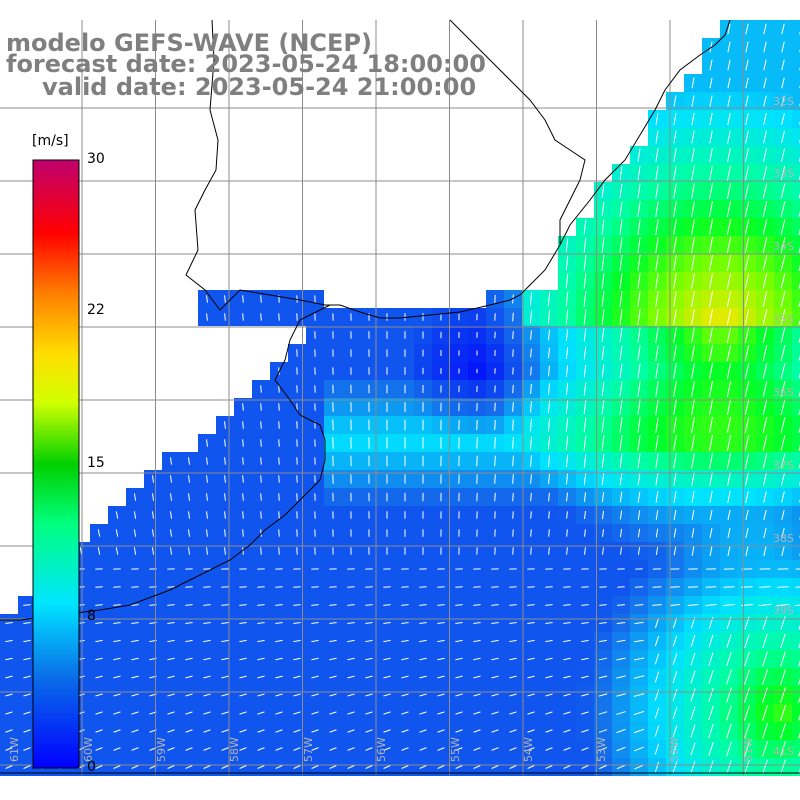  What do you see at coordinates (91, 616) in the screenshot?
I see `colorbar-tick: 8` at bounding box center [91, 616].